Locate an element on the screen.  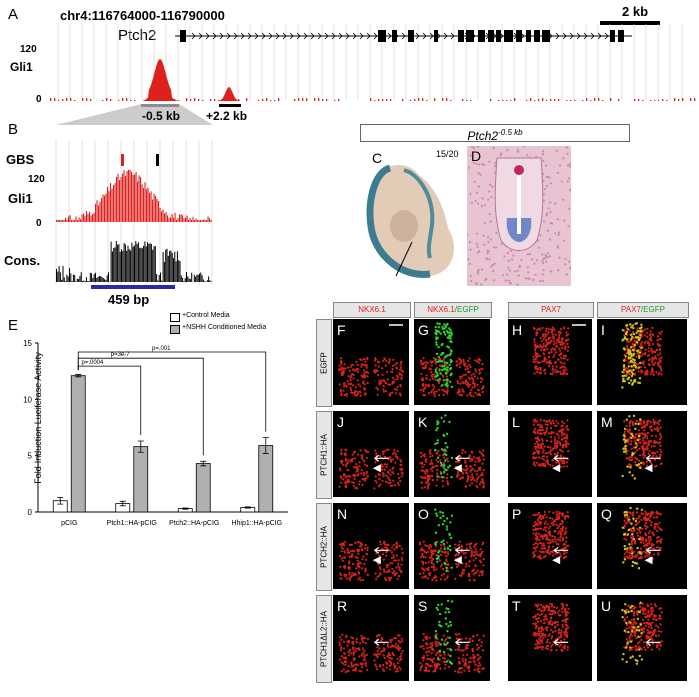
row-label: PTCH1ΔL2::HA is located at coordinates (324, 639).